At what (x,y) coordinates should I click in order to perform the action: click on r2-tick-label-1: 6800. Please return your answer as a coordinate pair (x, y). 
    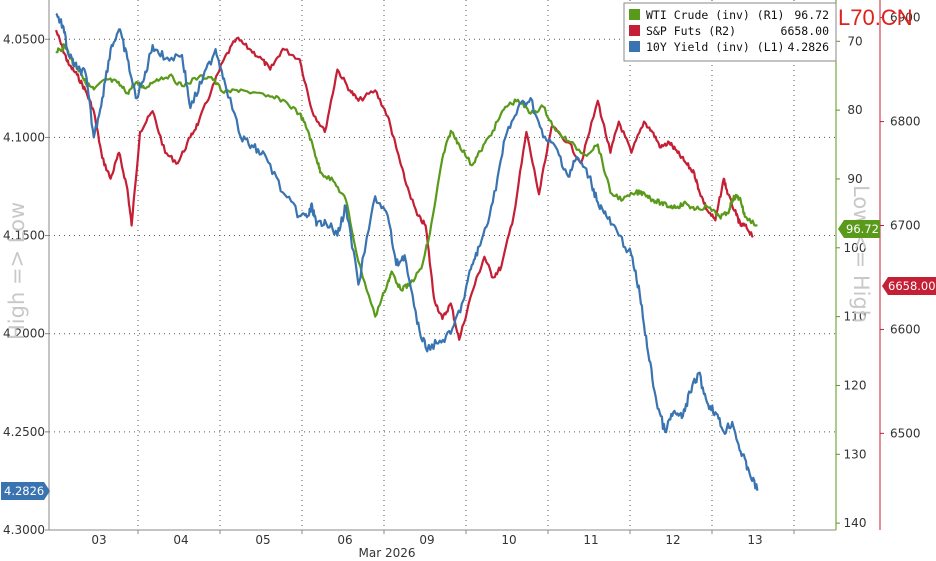
    Looking at the image, I should click on (905, 122).